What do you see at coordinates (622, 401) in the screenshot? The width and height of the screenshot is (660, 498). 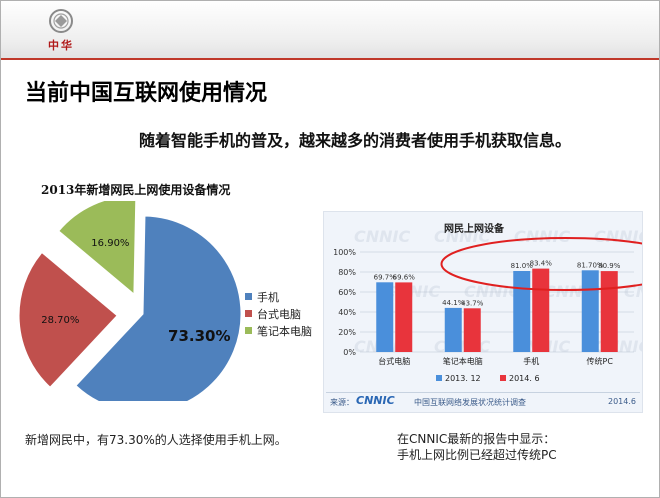 I see `source-date: 2014.6` at bounding box center [622, 401].